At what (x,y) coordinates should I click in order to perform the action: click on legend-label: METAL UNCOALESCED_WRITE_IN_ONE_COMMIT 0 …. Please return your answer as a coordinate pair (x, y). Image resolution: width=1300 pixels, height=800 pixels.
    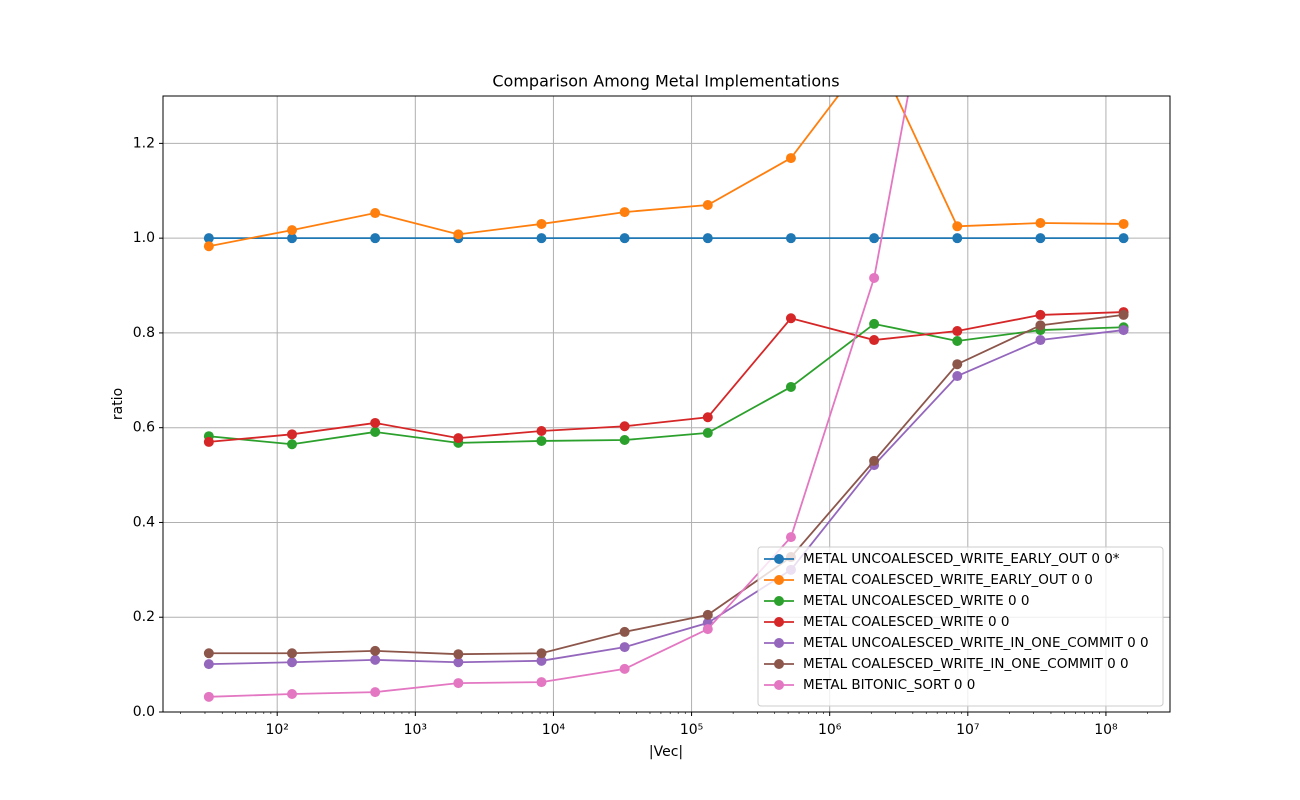
    Looking at the image, I should click on (976, 643).